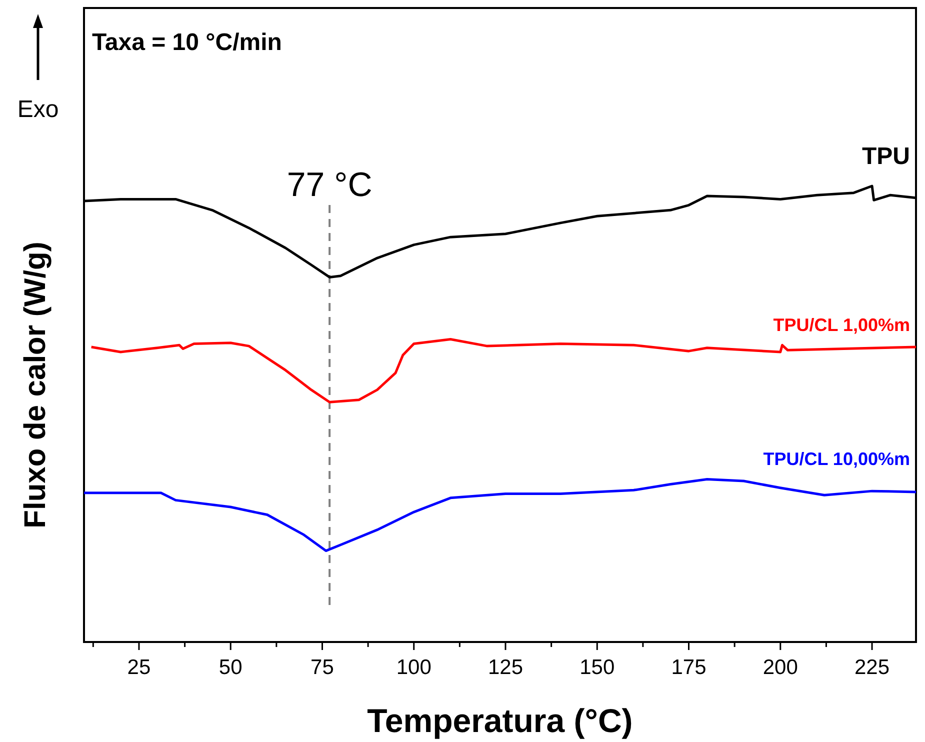 This screenshot has height=742, width=925. What do you see at coordinates (841, 325) in the screenshot?
I see `series-label: TPU/CL 1,00%m` at bounding box center [841, 325].